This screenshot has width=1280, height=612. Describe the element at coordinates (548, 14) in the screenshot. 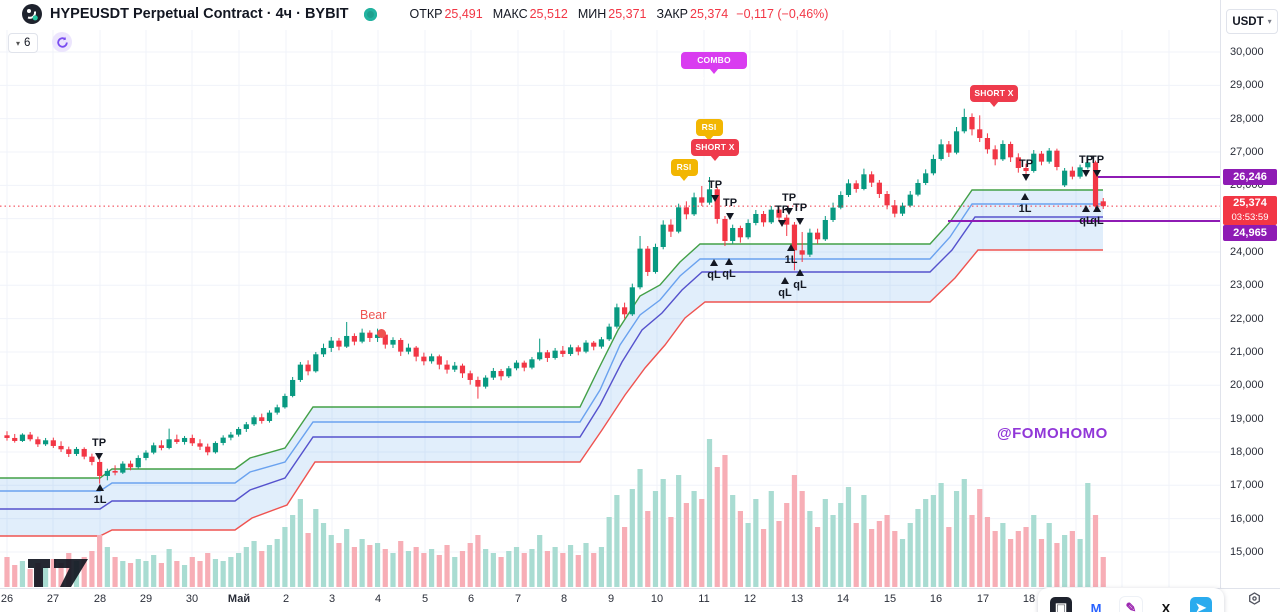

I see `high-value: 25,512` at that location.